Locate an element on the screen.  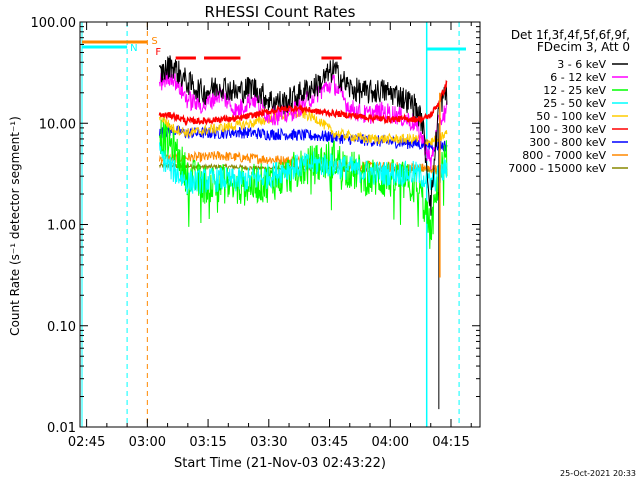
series-line-25-50-keV is located at coordinates (303, 168).